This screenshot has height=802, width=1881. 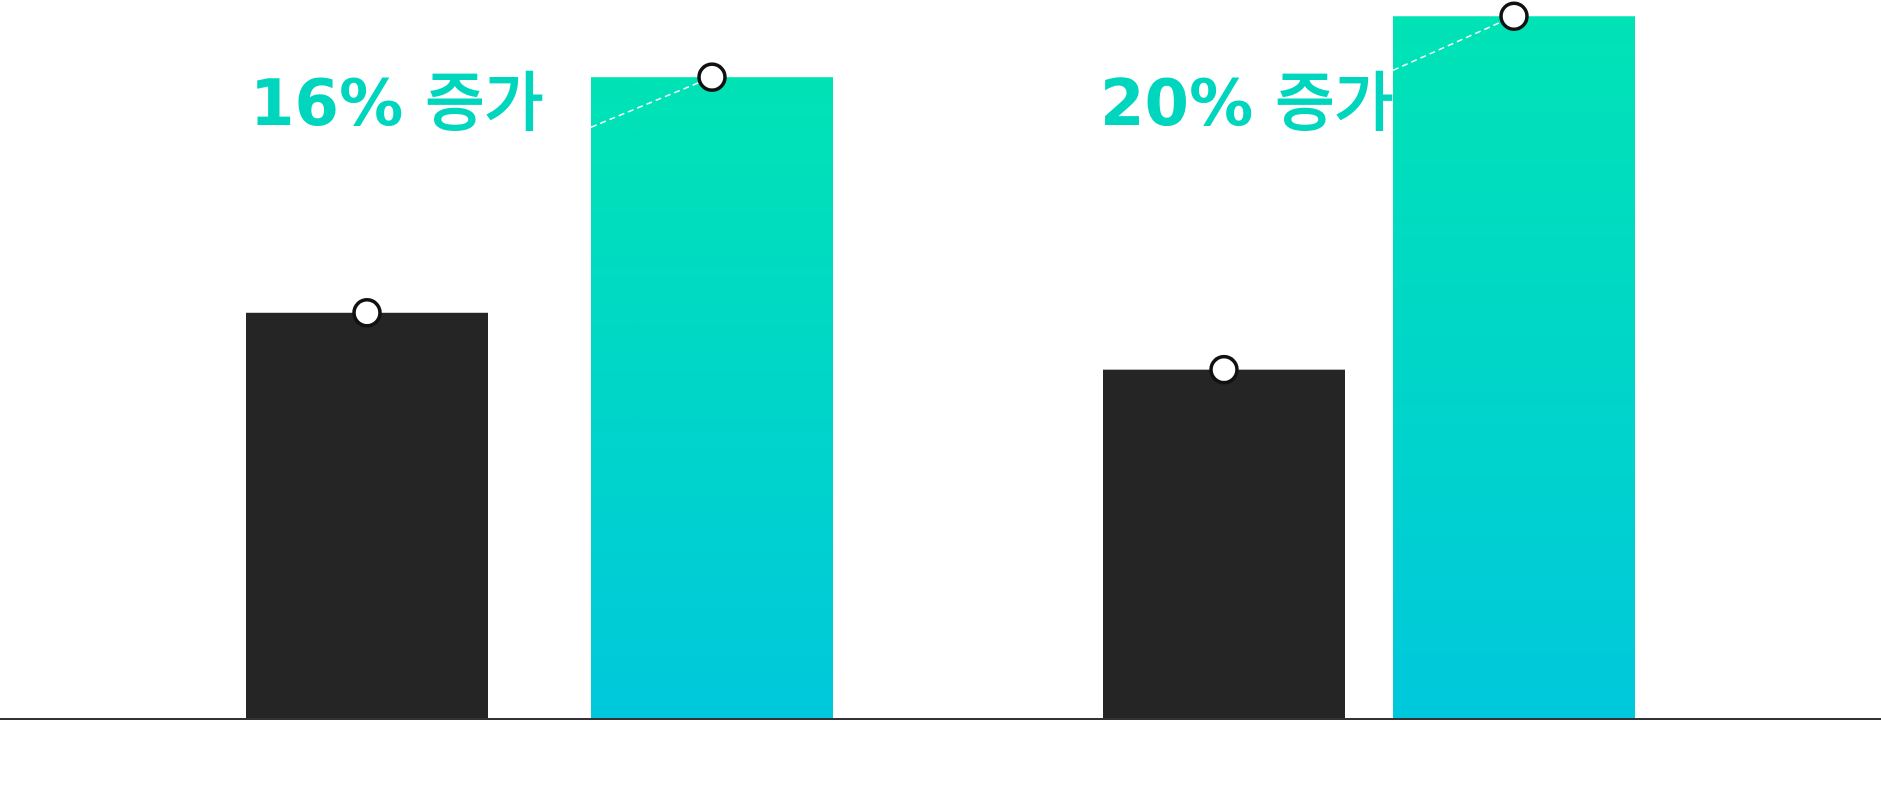 I want to click on growth-label-group-1: 16% 증가, so click(x=396, y=104).